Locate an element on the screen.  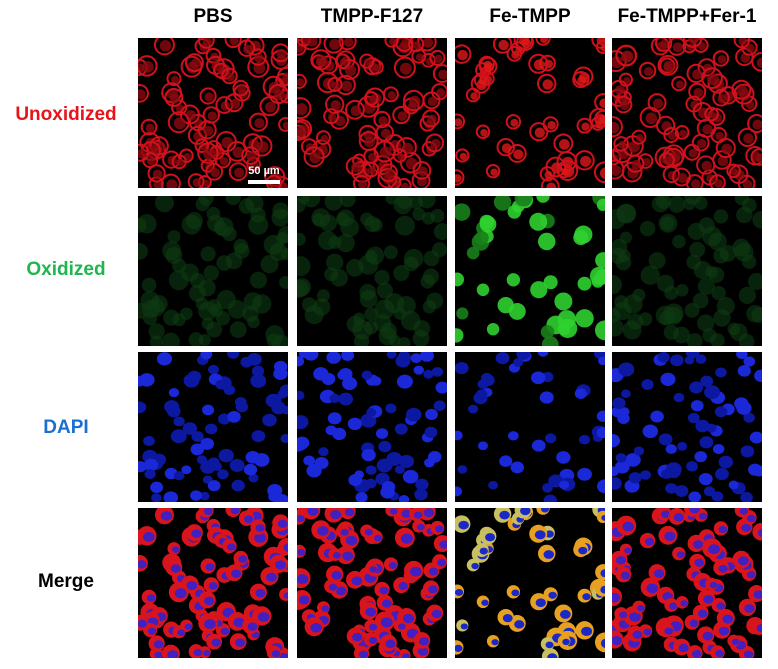
row-label: Unoxidized is located at coordinates (66, 114).